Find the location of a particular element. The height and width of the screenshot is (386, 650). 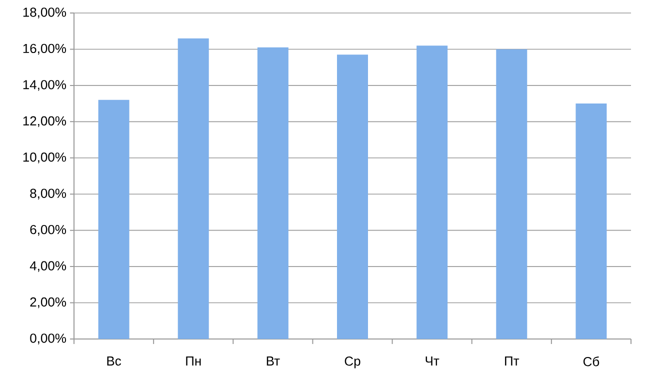

x-tick-label: Сб is located at coordinates (591, 361).